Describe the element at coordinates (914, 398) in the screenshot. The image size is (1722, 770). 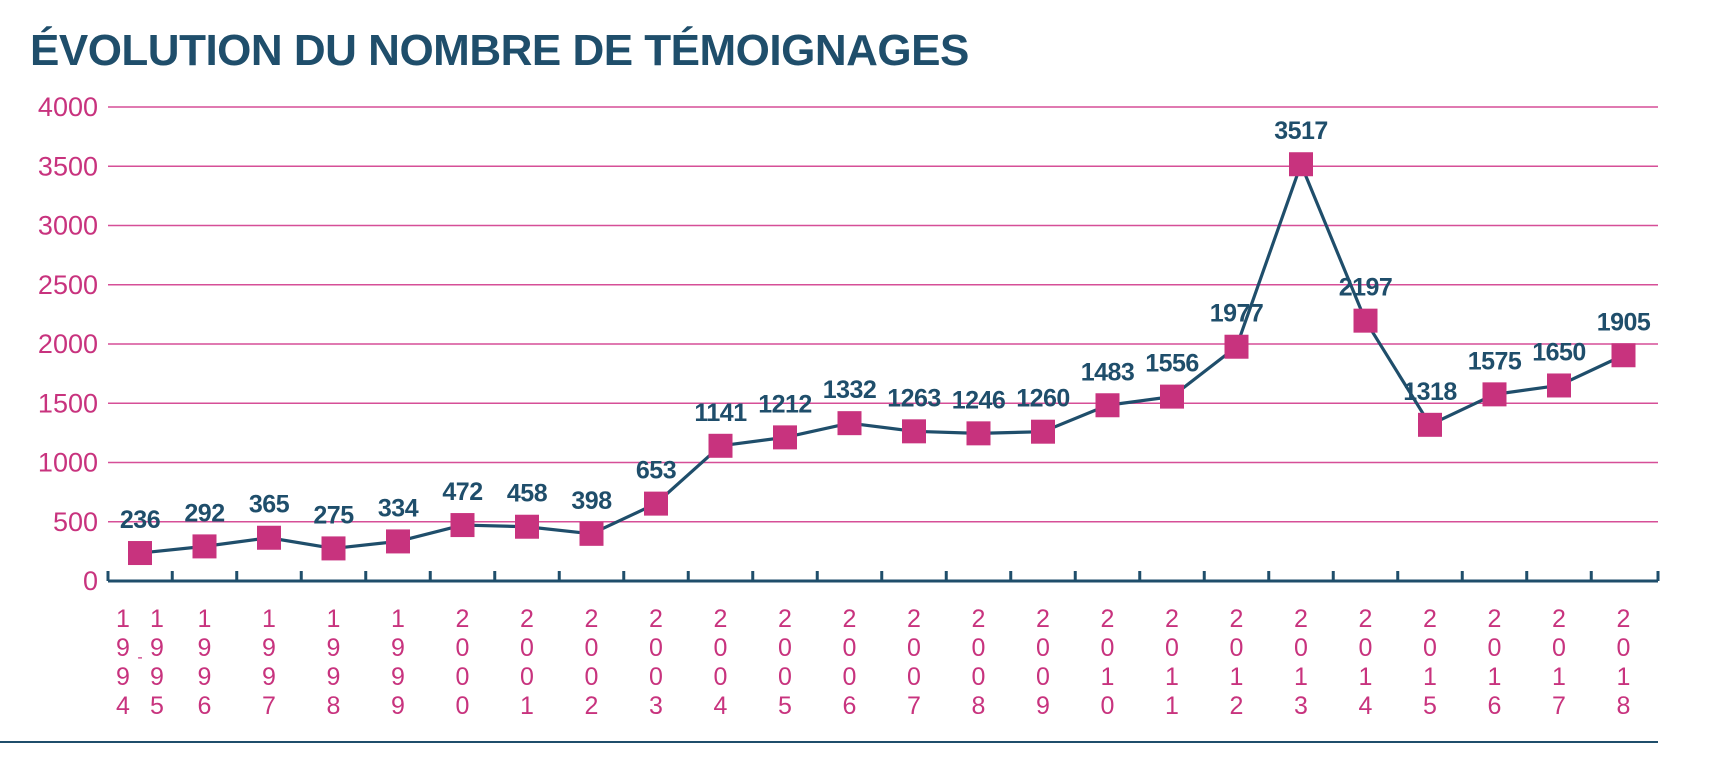
I see `data-label: 1263` at that location.